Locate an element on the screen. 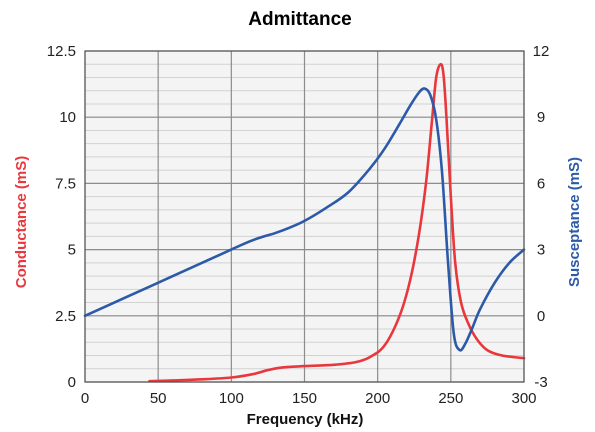 The height and width of the screenshot is (432, 595). x-axis-label: Frequency (kHz) is located at coordinates (305, 419).